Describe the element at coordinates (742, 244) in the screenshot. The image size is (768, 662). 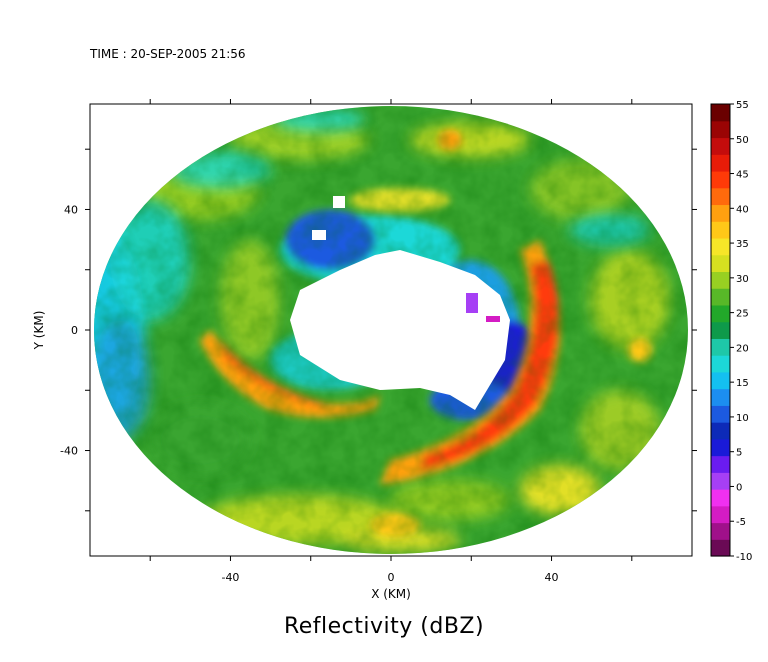
I see `colorbar-label: 35` at that location.